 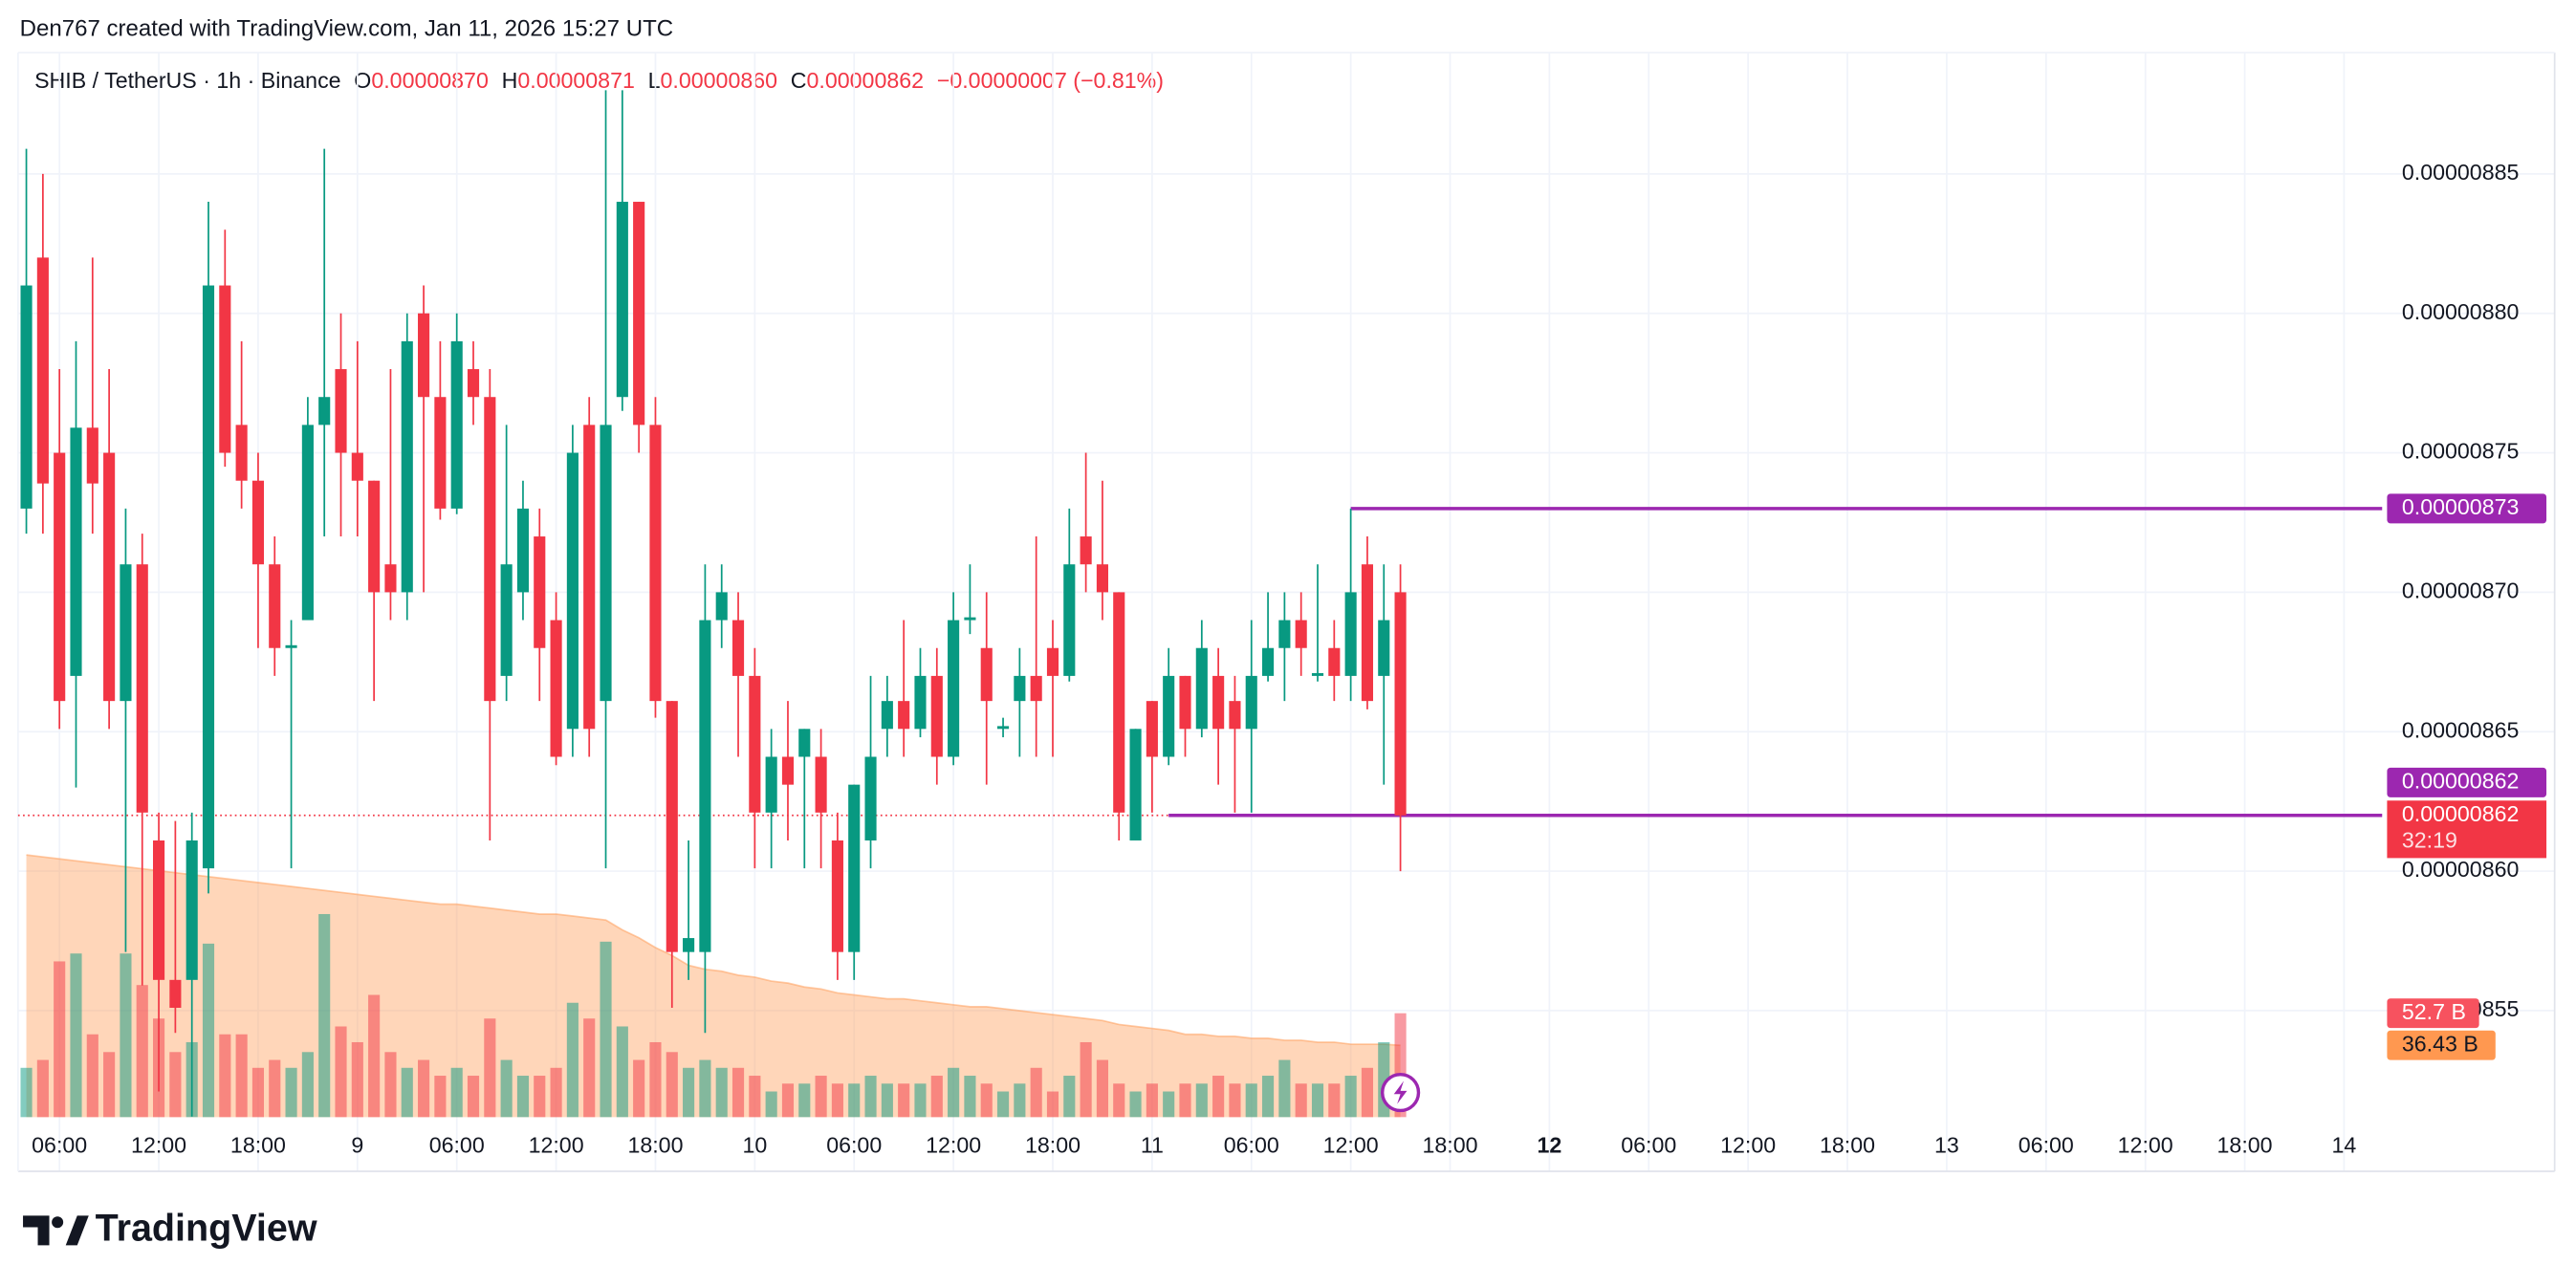 I want to click on change: −0.00000007 (−0.81%), so click(x=1050, y=81).